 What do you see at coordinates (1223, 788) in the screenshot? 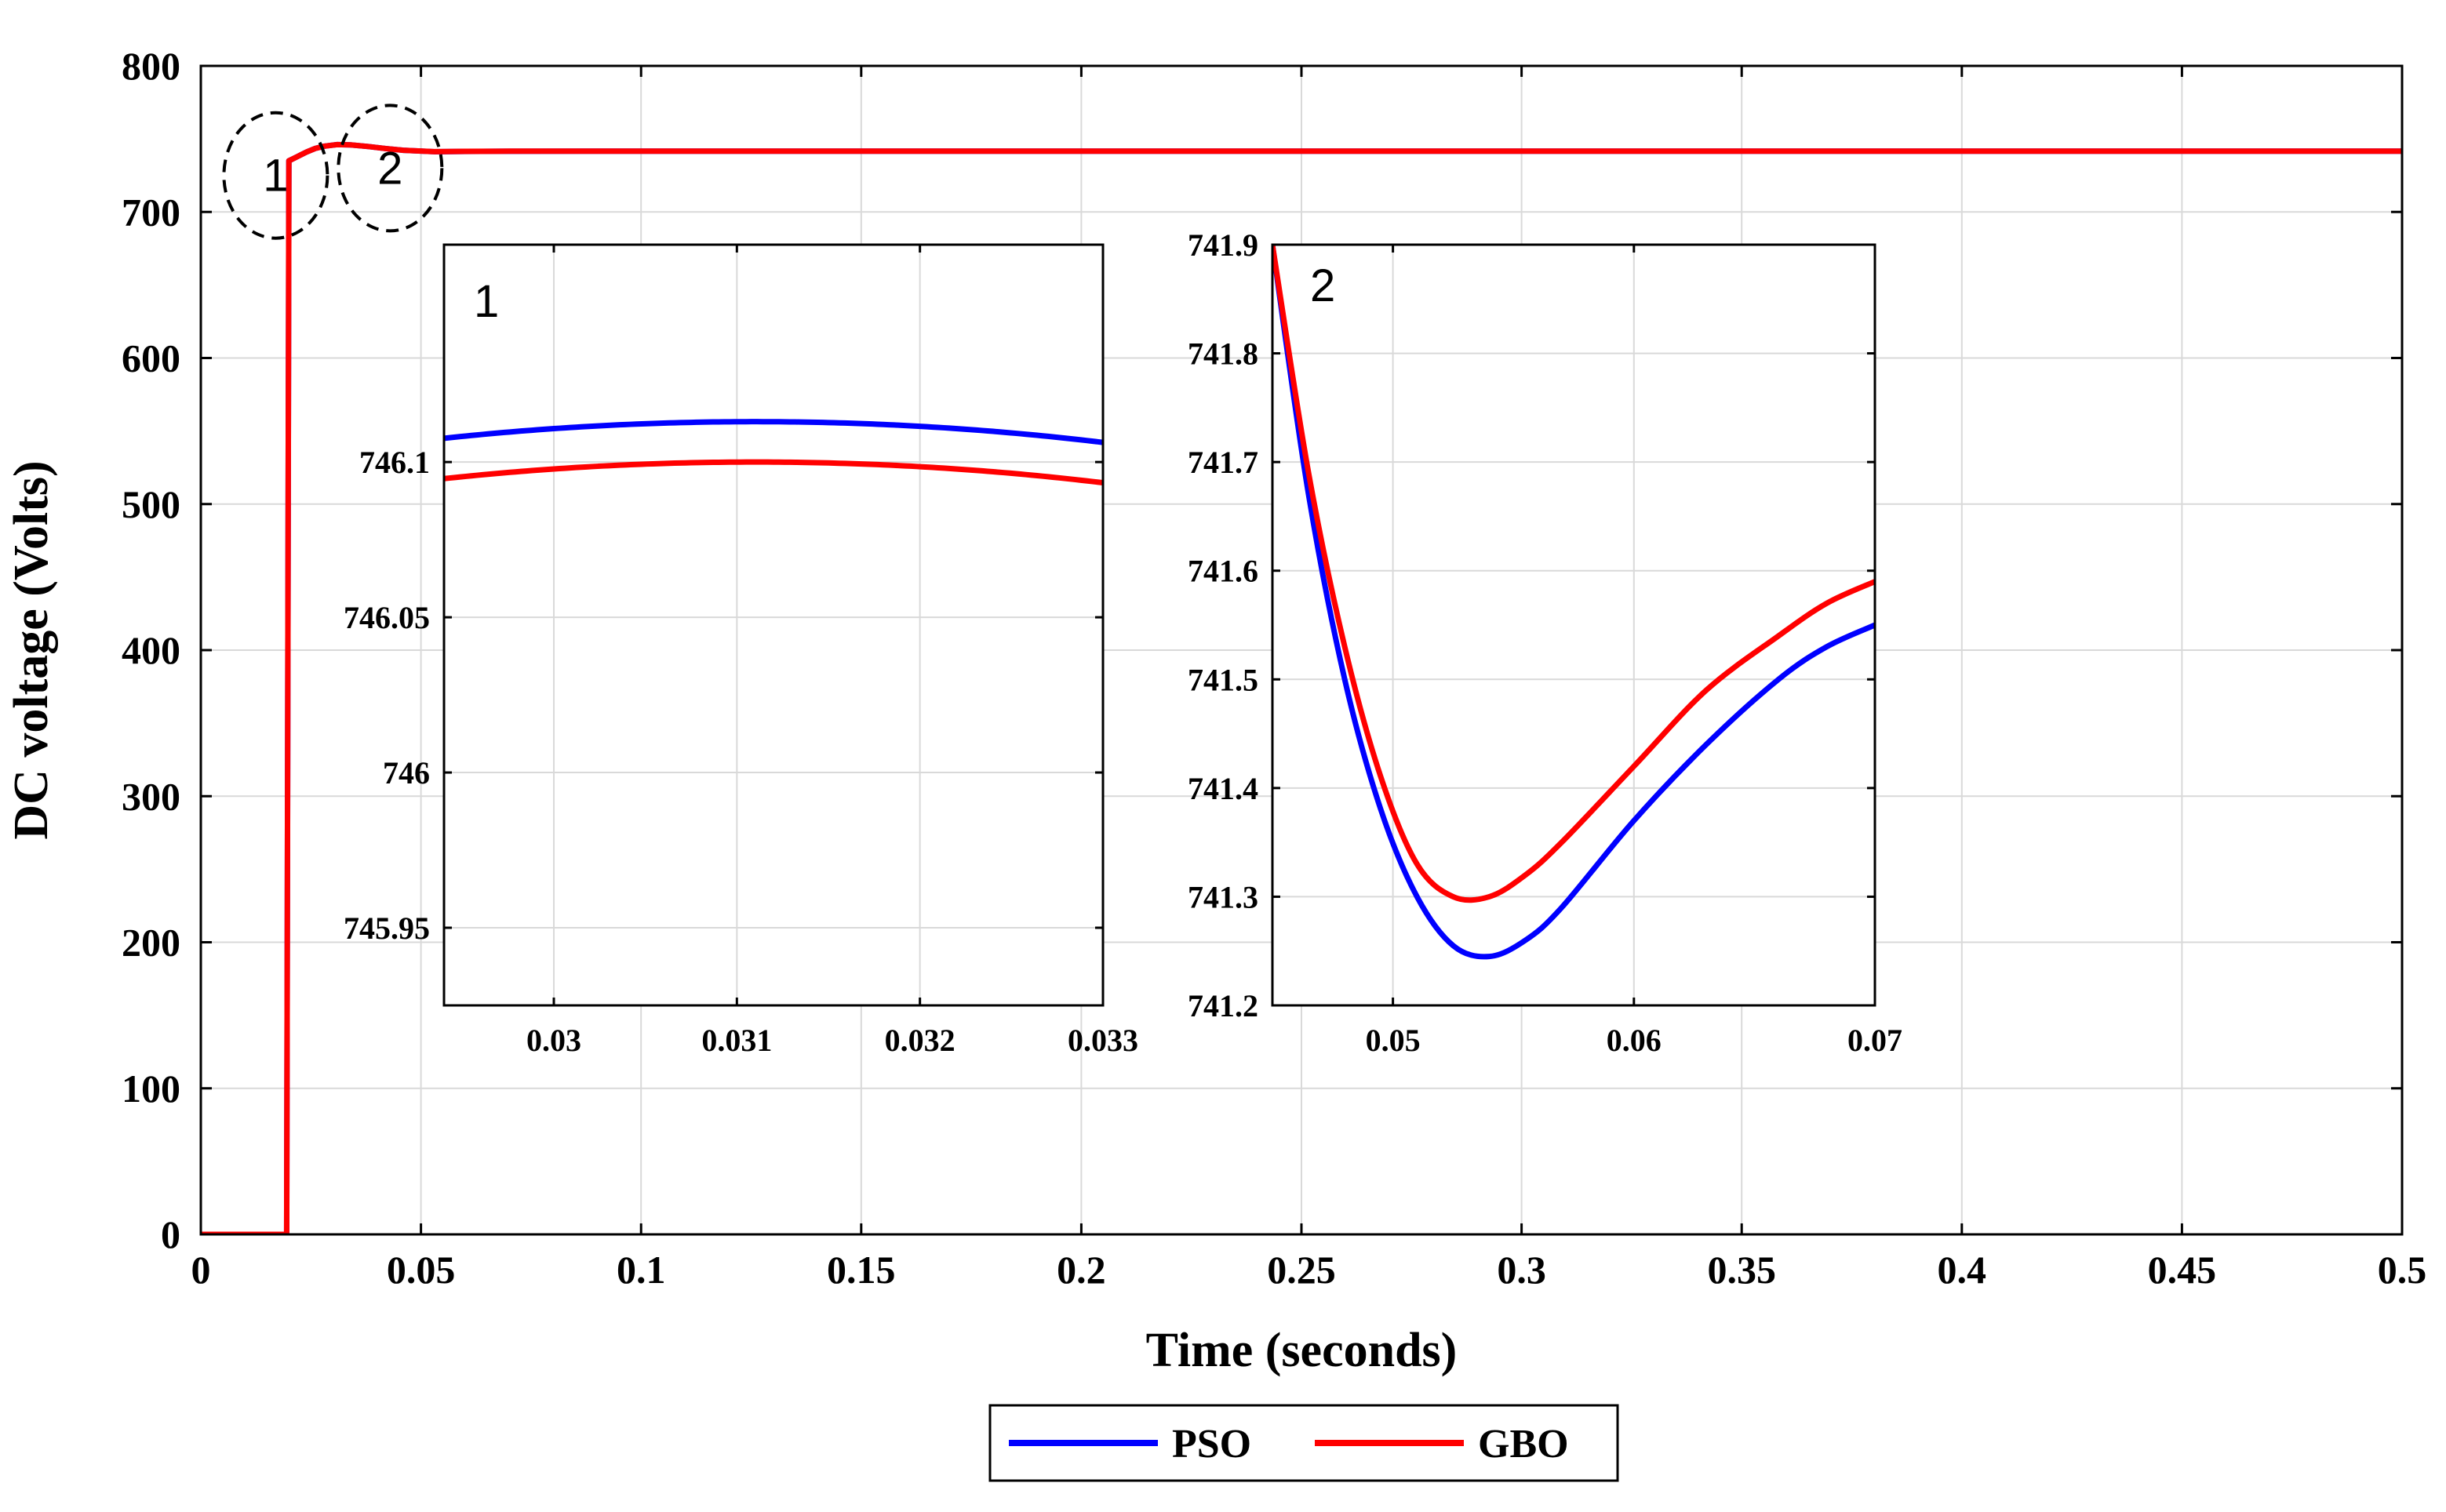
I see `inset2-y-tick-label: 741.4` at bounding box center [1223, 788].